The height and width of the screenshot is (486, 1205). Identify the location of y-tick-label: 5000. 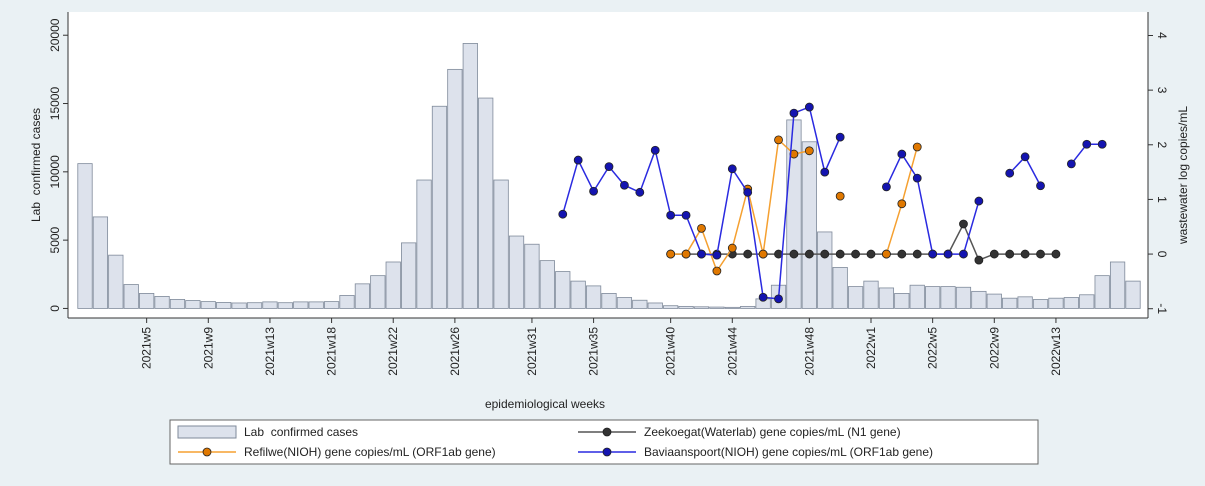
(55, 239).